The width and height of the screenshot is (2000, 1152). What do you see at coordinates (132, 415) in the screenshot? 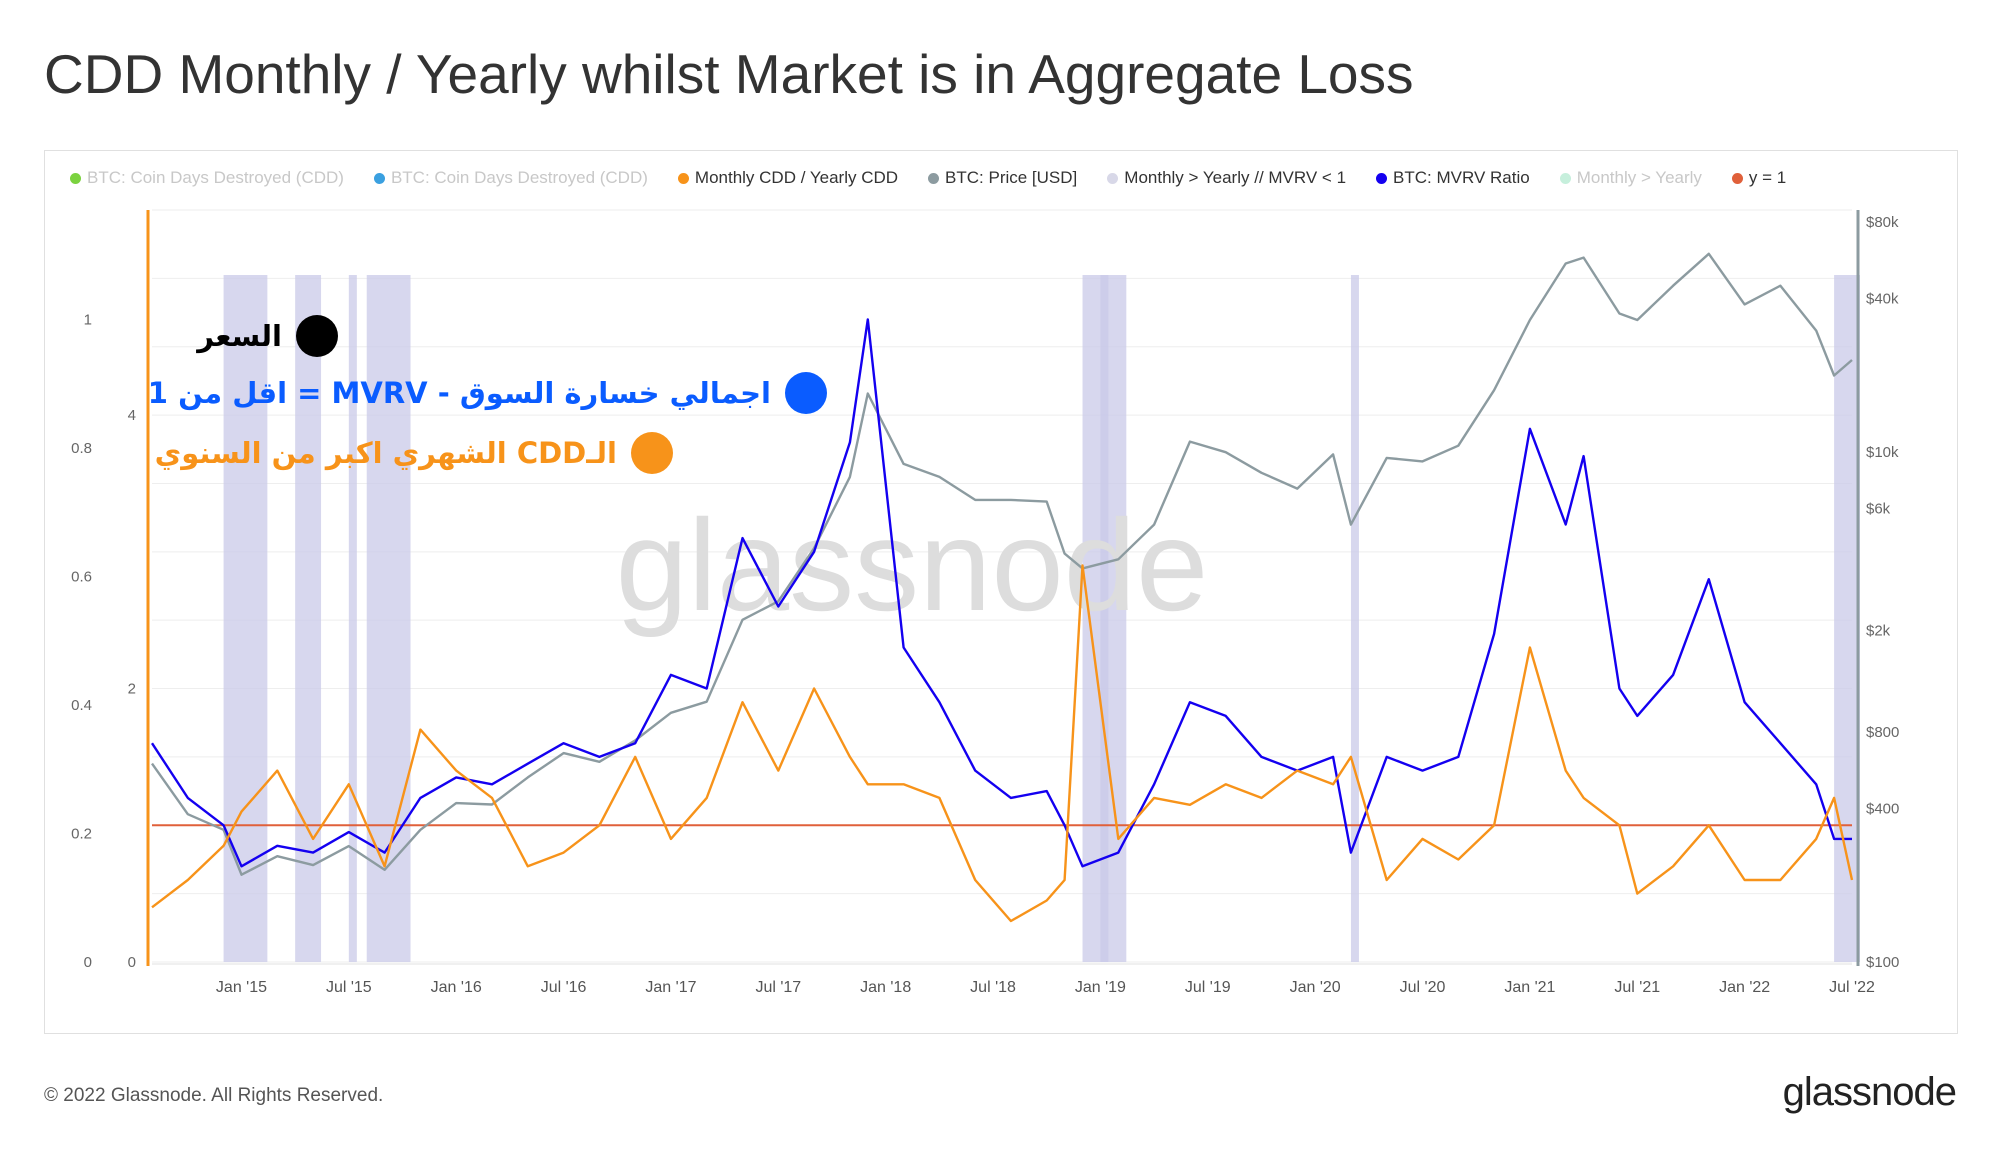
I see `y-tick-left-inner: 4` at bounding box center [132, 415].